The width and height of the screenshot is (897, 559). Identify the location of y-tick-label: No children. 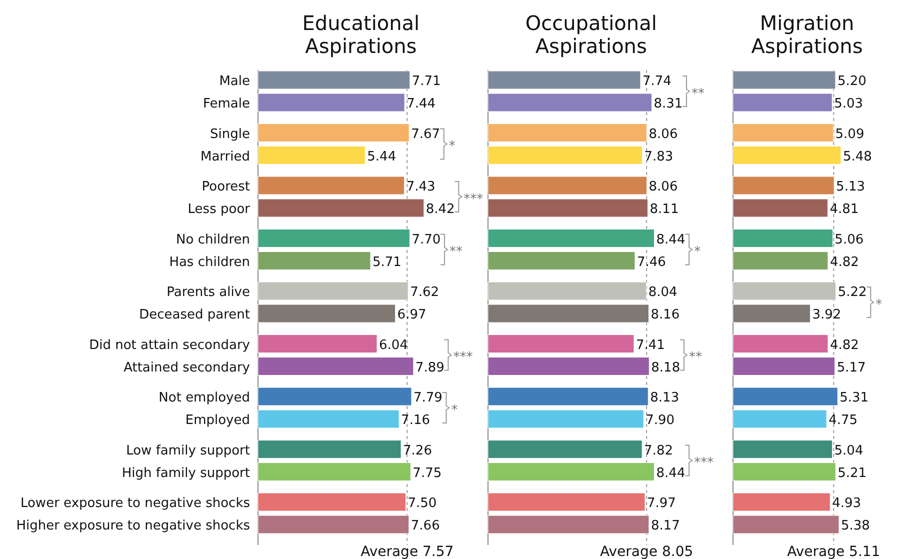
(213, 240).